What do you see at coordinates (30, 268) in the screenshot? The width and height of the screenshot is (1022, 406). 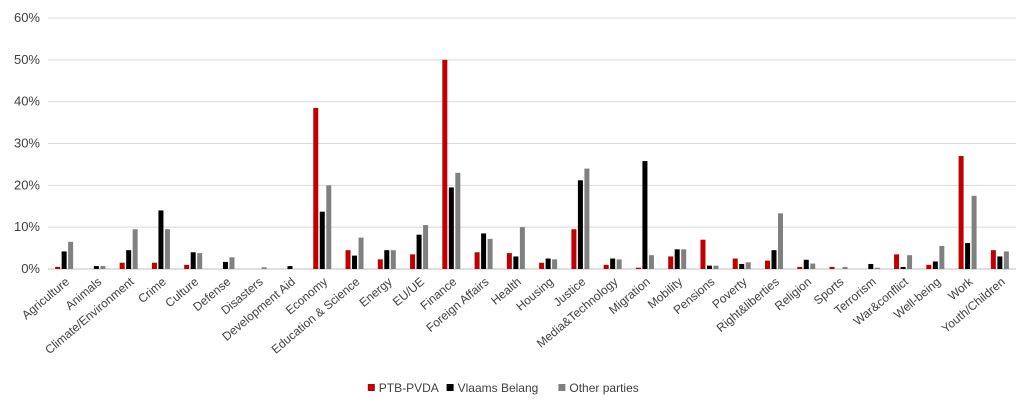 I see `y-tick-label: 0%` at bounding box center [30, 268].